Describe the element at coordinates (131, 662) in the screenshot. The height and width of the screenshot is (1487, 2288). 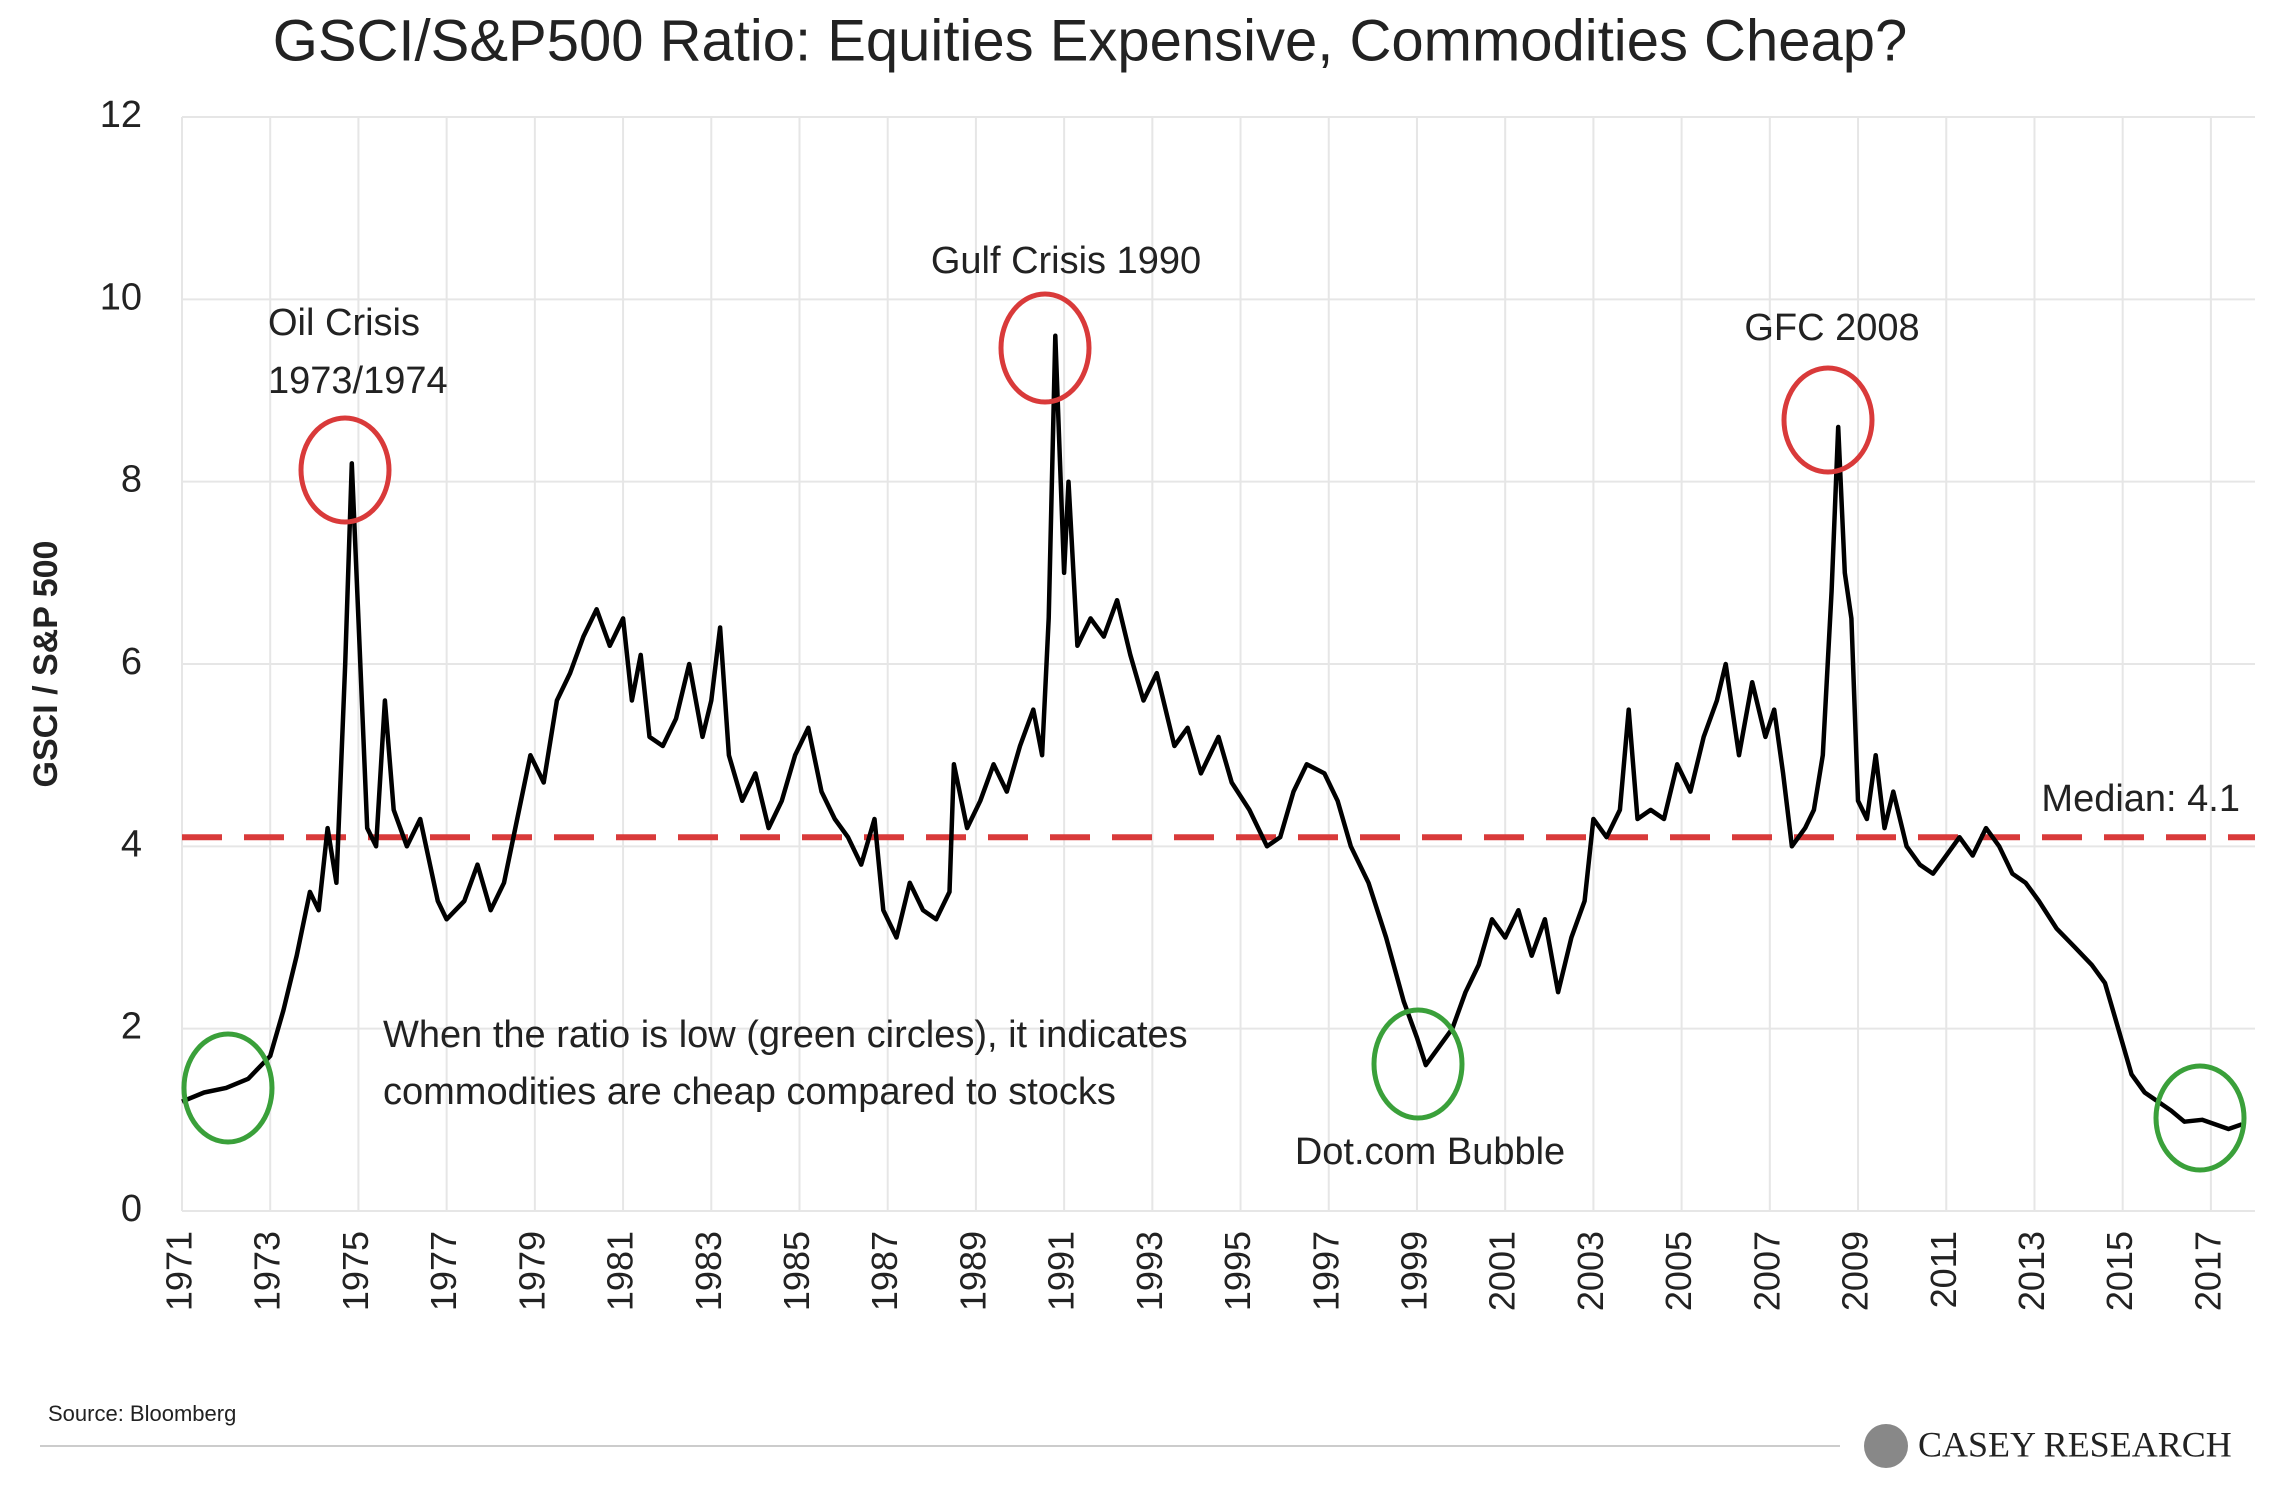
I see `y-tick-label: 6` at that location.